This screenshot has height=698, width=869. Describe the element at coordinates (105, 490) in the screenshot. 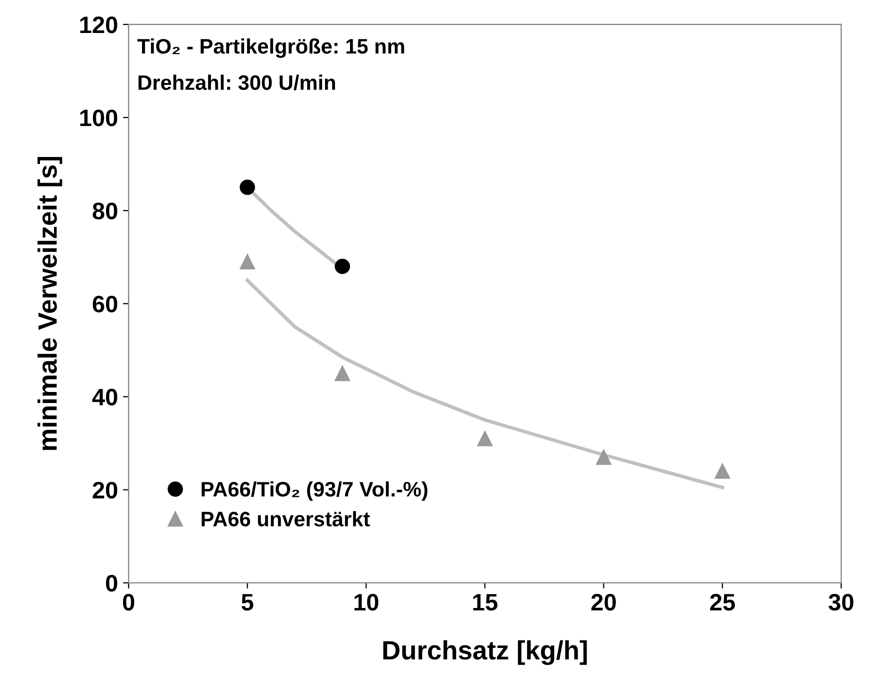

I see `y-tick-label: 20` at that location.